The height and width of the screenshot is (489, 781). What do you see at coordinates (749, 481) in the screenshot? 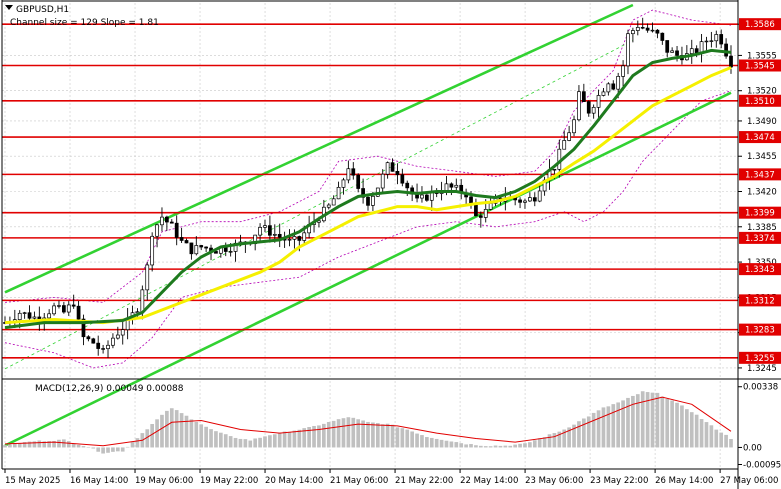
I see `time-tick-label: 27 May 06:00` at bounding box center [749, 481].